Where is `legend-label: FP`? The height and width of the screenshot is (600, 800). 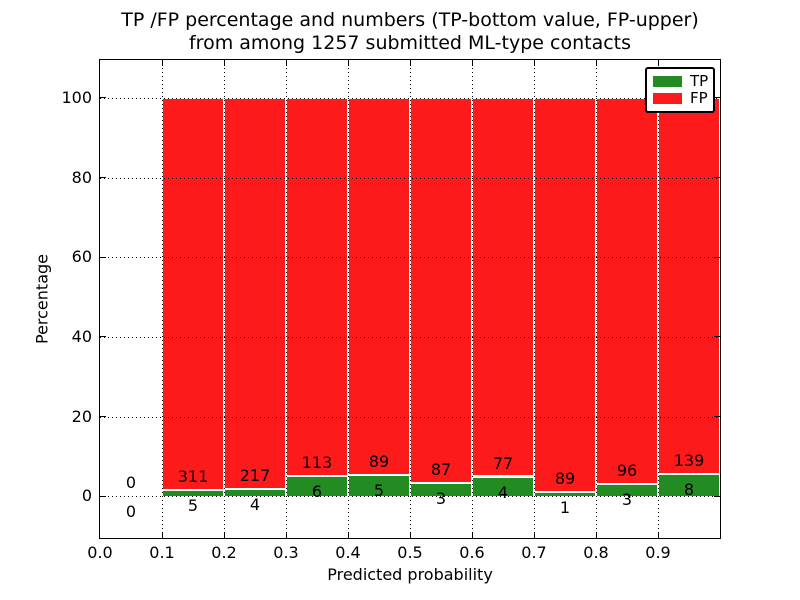
legend-label: FP is located at coordinates (699, 98).